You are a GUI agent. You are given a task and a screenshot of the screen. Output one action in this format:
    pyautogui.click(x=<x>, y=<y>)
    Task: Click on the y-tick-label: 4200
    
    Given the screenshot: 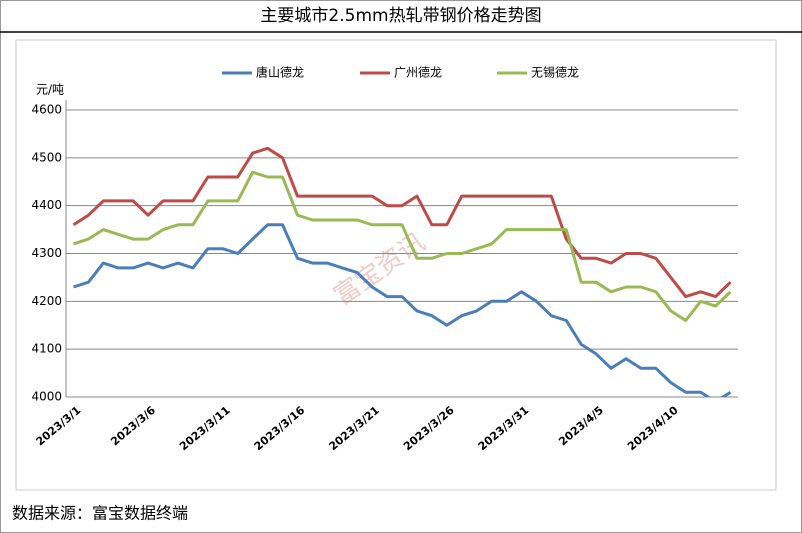 What is the action you would take?
    pyautogui.click(x=46, y=301)
    